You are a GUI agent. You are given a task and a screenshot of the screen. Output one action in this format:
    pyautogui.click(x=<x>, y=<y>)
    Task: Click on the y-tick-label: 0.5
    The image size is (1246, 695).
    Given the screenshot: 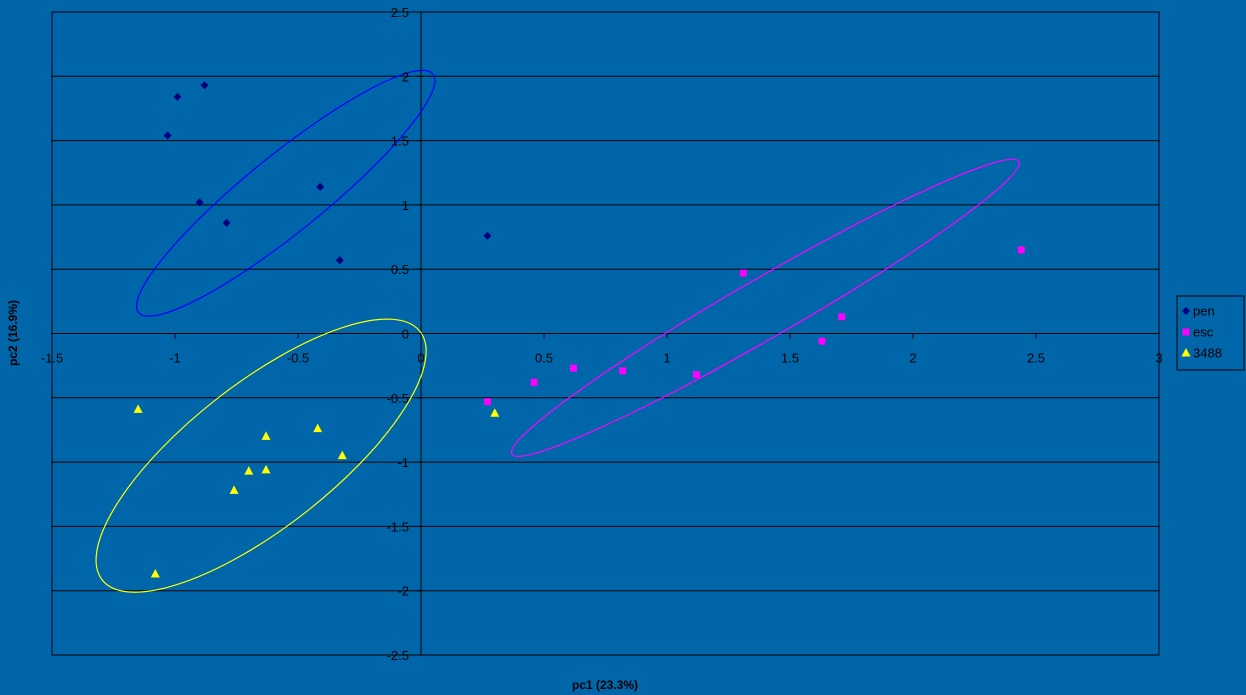 What is the action you would take?
    pyautogui.click(x=400, y=269)
    